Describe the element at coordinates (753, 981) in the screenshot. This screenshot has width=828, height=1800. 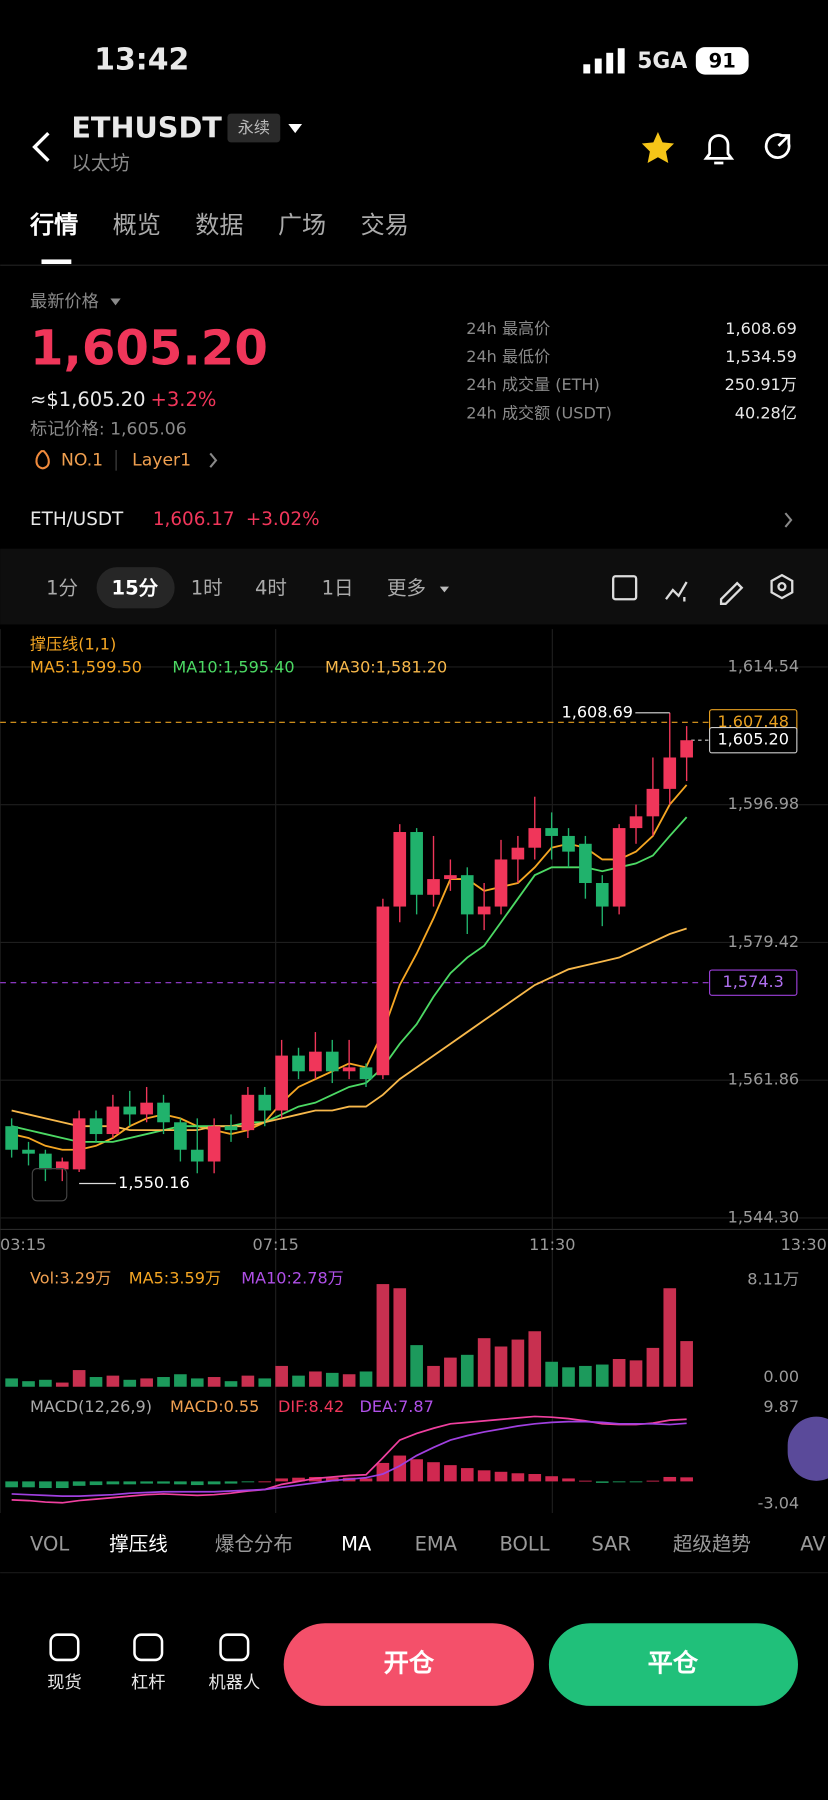
I see `level-label: 1,574.3` at that location.